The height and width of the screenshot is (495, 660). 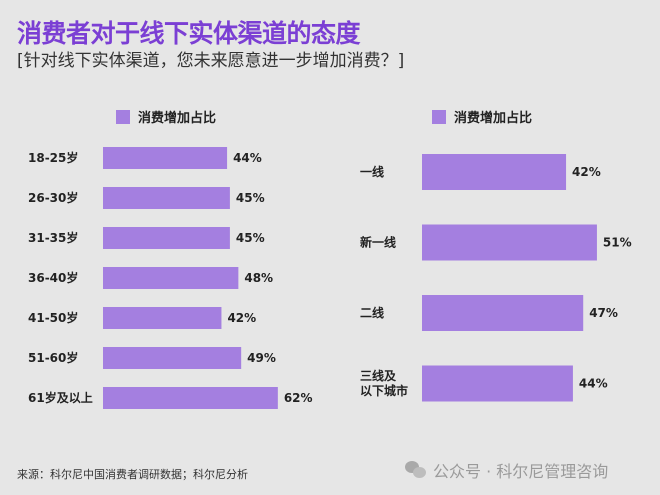 What do you see at coordinates (416, 470) in the screenshot?
I see `wechat-icon` at bounding box center [416, 470].